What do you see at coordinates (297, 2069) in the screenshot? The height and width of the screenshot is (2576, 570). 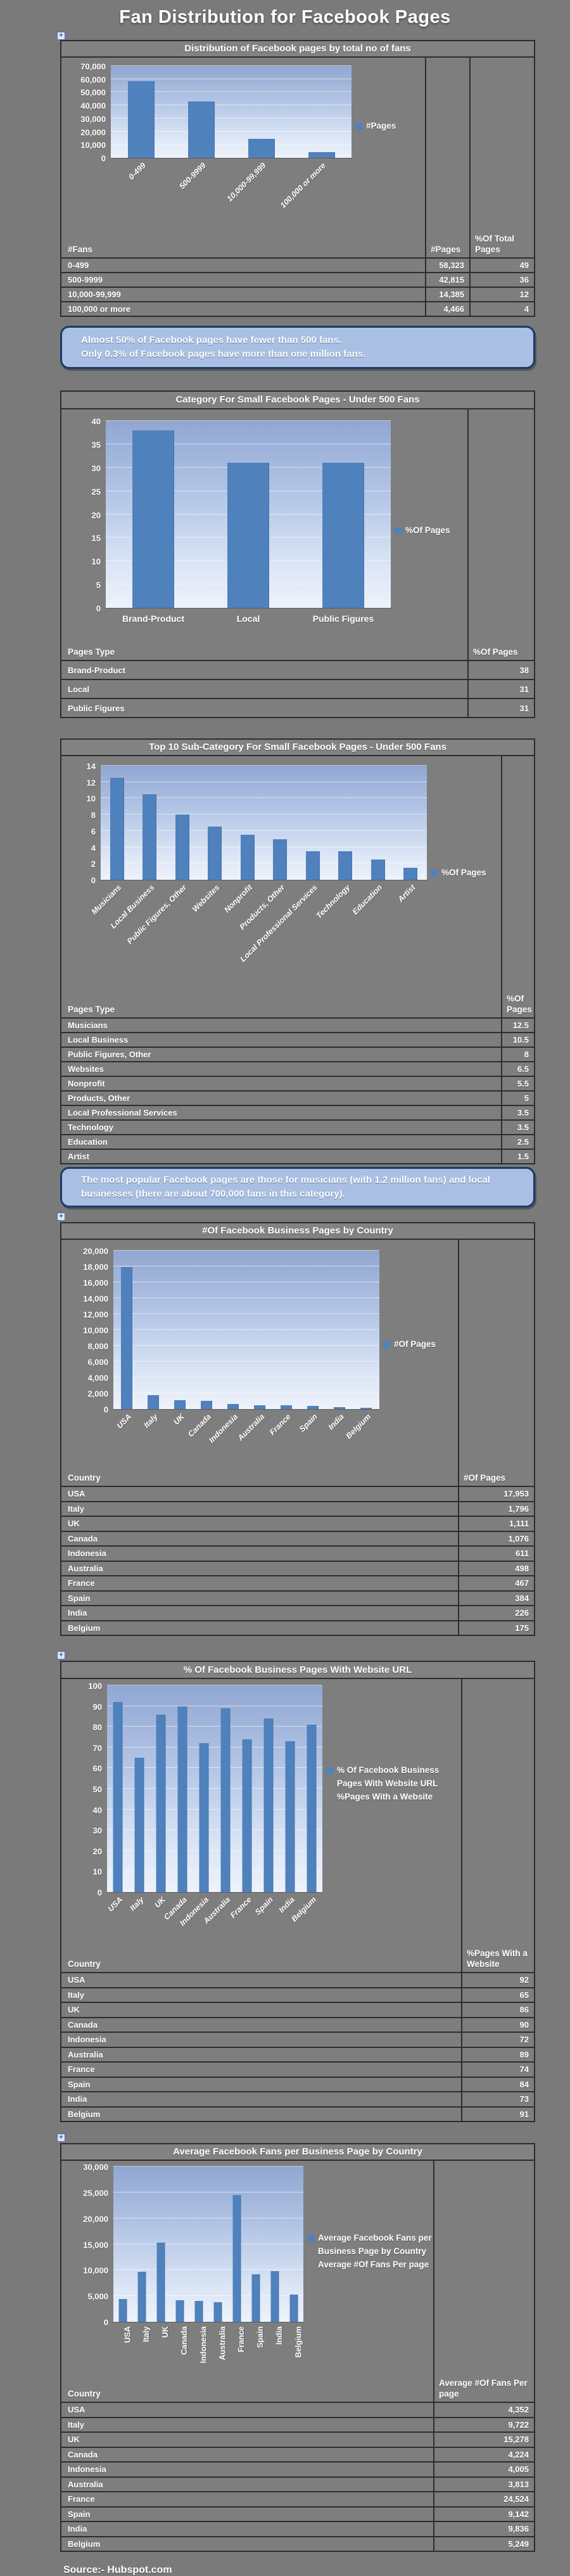 I see `table-row: France 74` at bounding box center [297, 2069].